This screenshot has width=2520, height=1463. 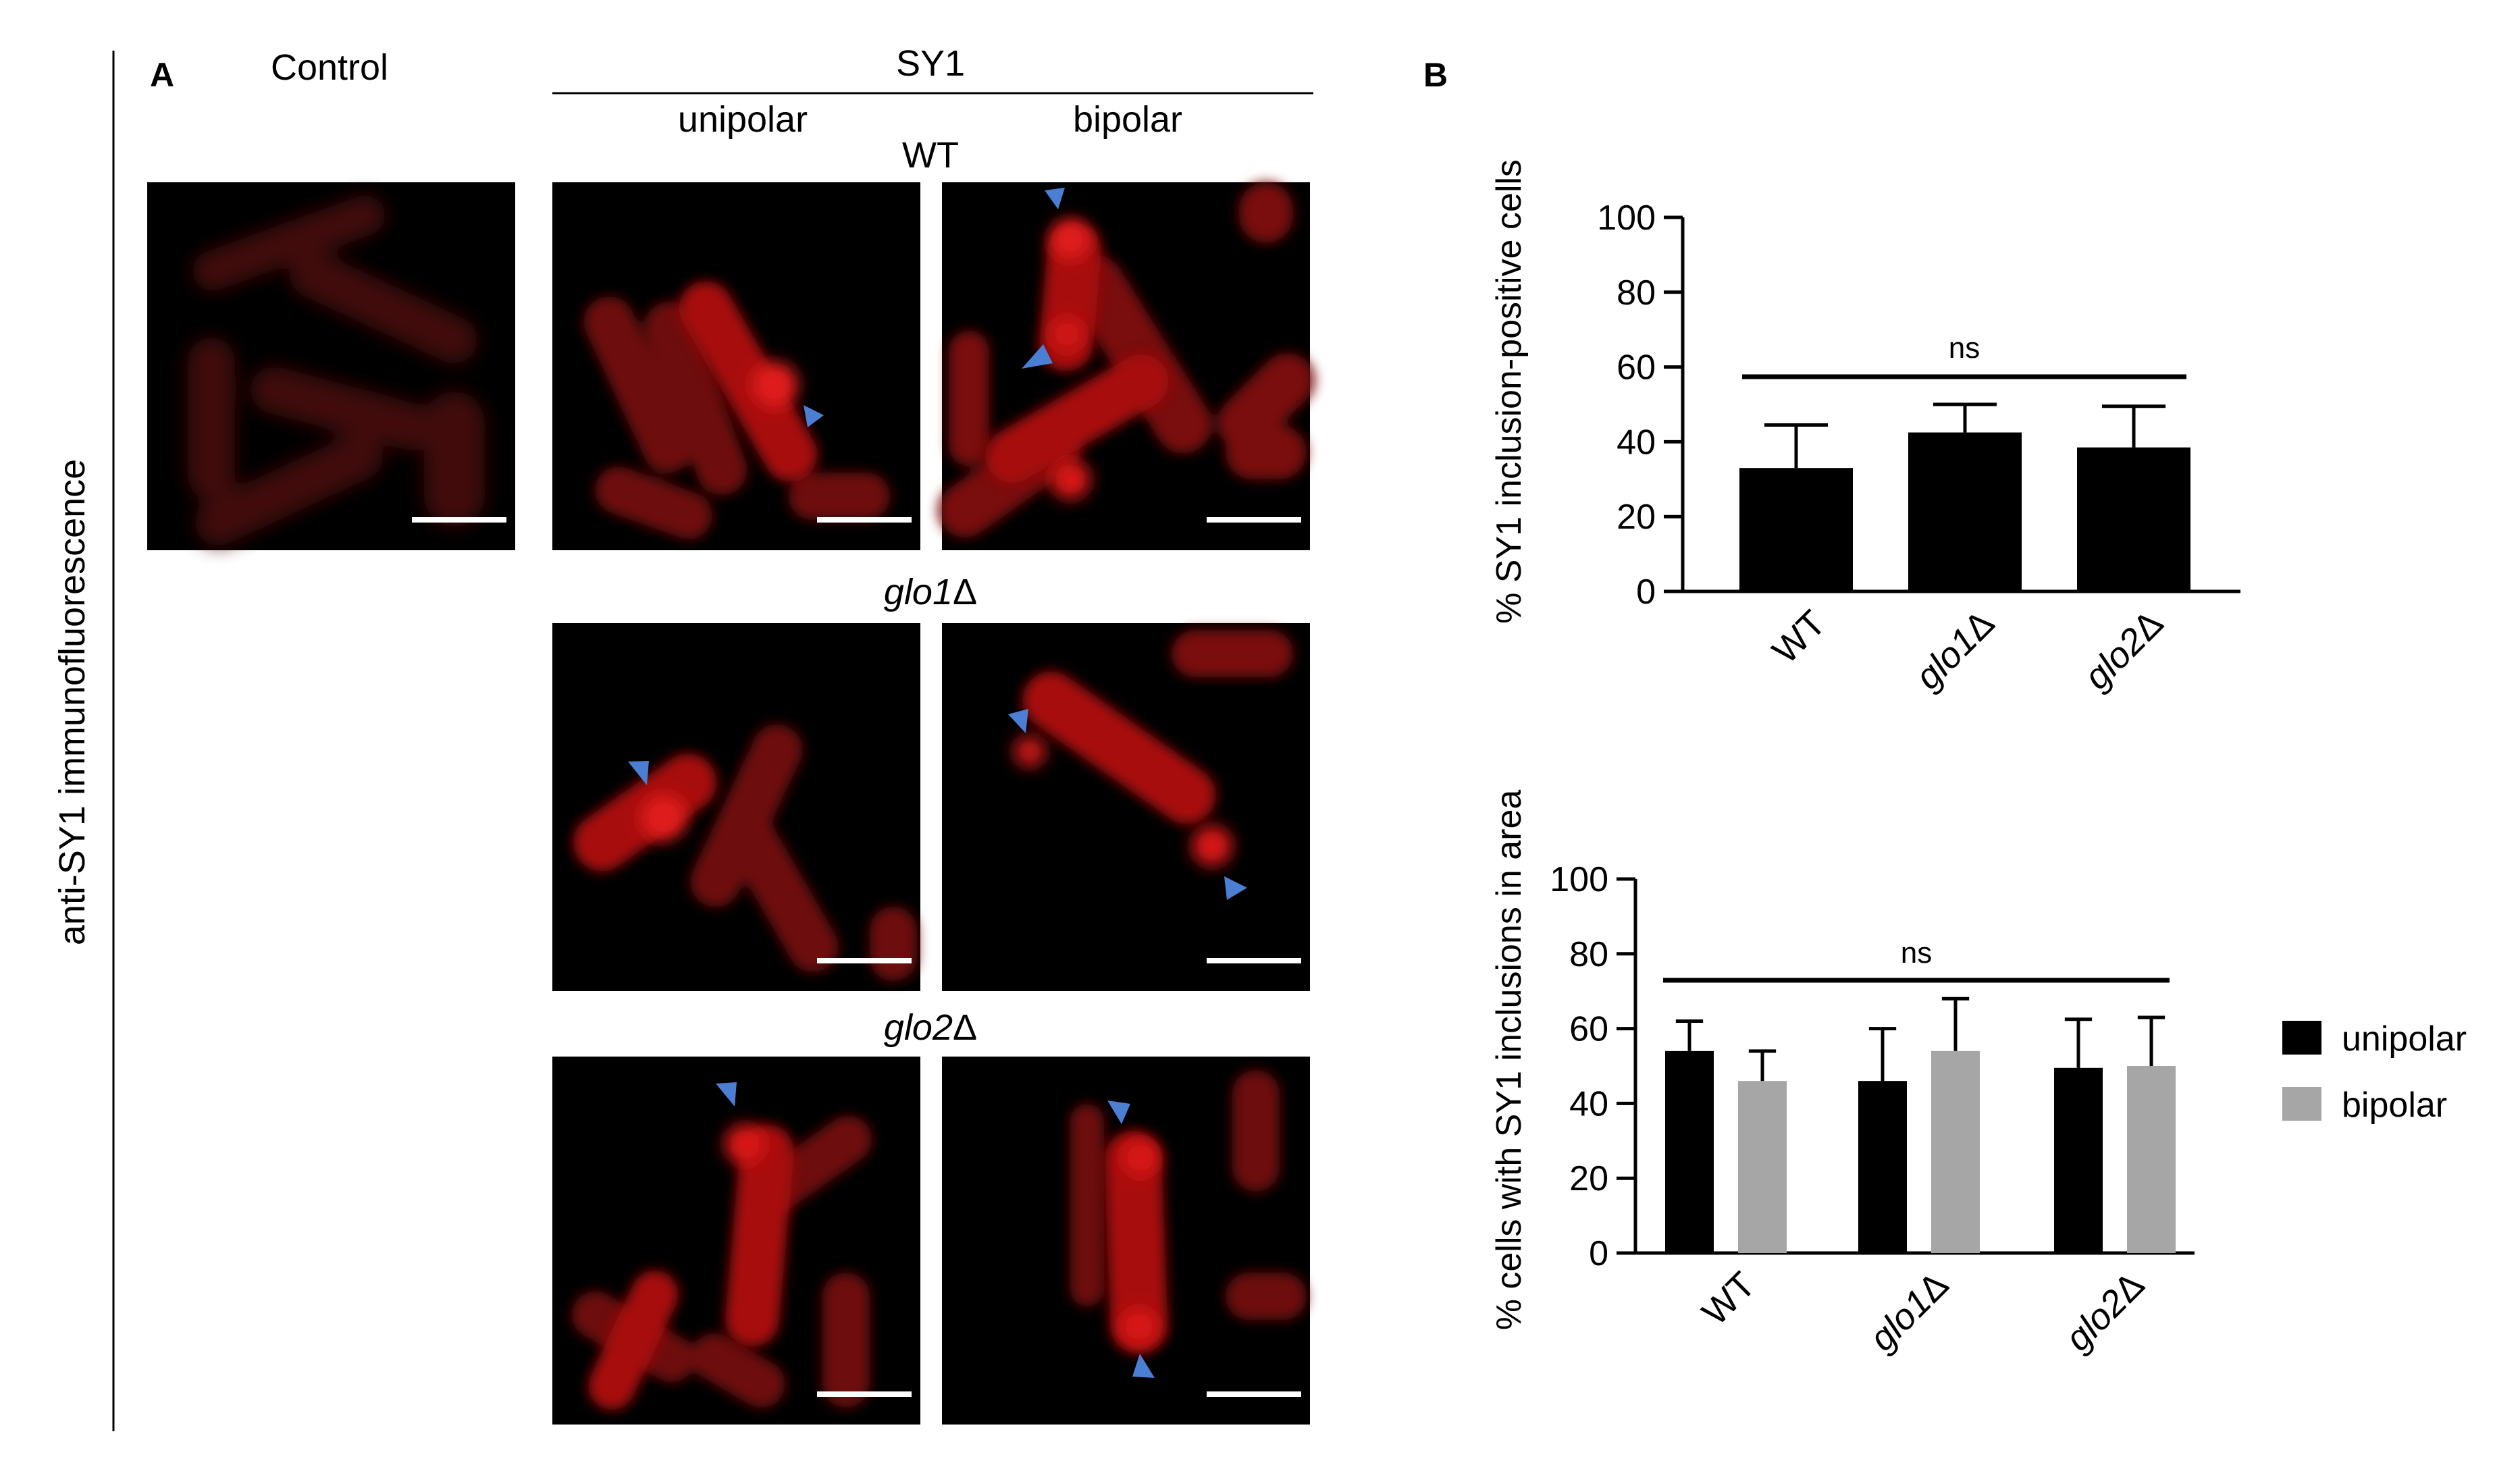 I want to click on legend-swatch-unipolar, so click(x=2302, y=1038).